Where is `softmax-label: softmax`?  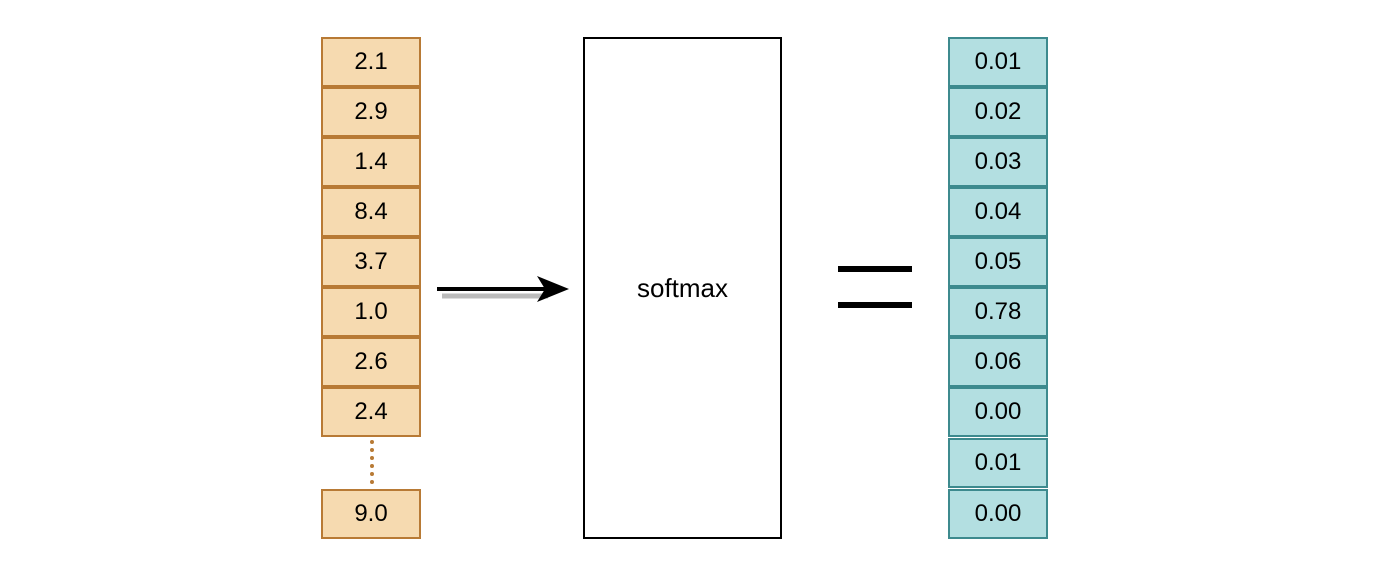
softmax-label: softmax is located at coordinates (682, 287).